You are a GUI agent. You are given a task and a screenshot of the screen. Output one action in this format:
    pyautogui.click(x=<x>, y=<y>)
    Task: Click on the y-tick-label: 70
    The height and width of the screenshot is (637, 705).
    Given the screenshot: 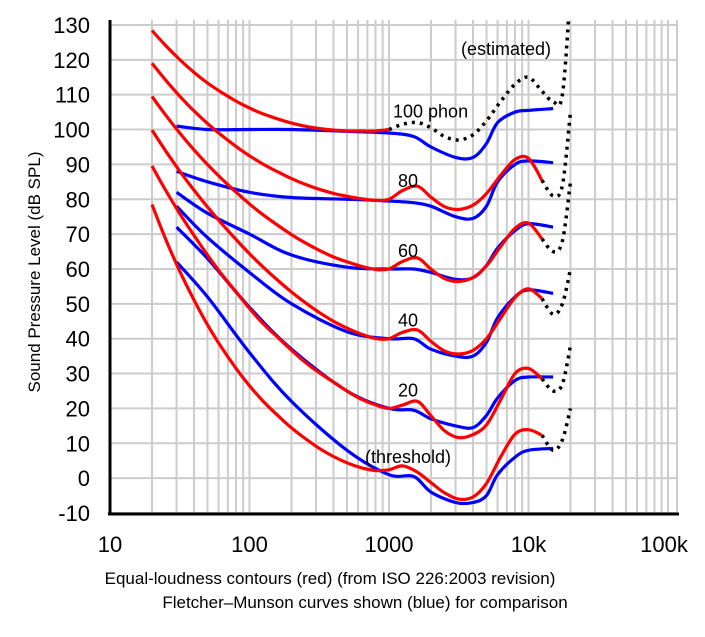 What is the action you would take?
    pyautogui.click(x=78, y=234)
    